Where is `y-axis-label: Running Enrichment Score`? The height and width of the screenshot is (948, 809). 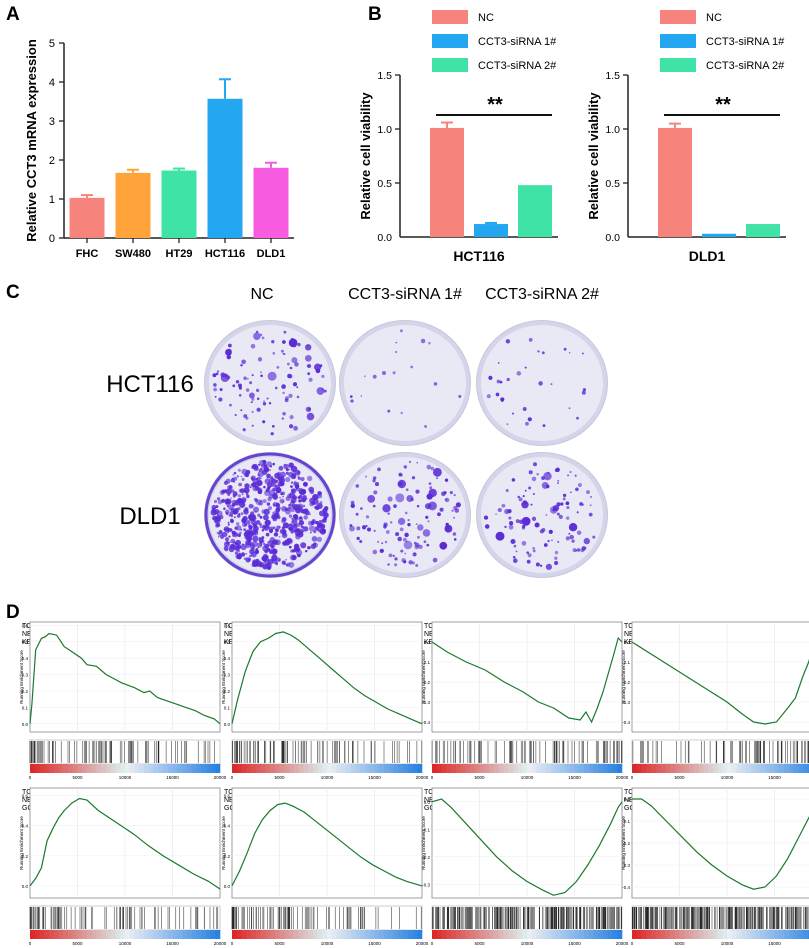 y-axis-label: Running Enrichment Score is located at coordinates (623, 677).